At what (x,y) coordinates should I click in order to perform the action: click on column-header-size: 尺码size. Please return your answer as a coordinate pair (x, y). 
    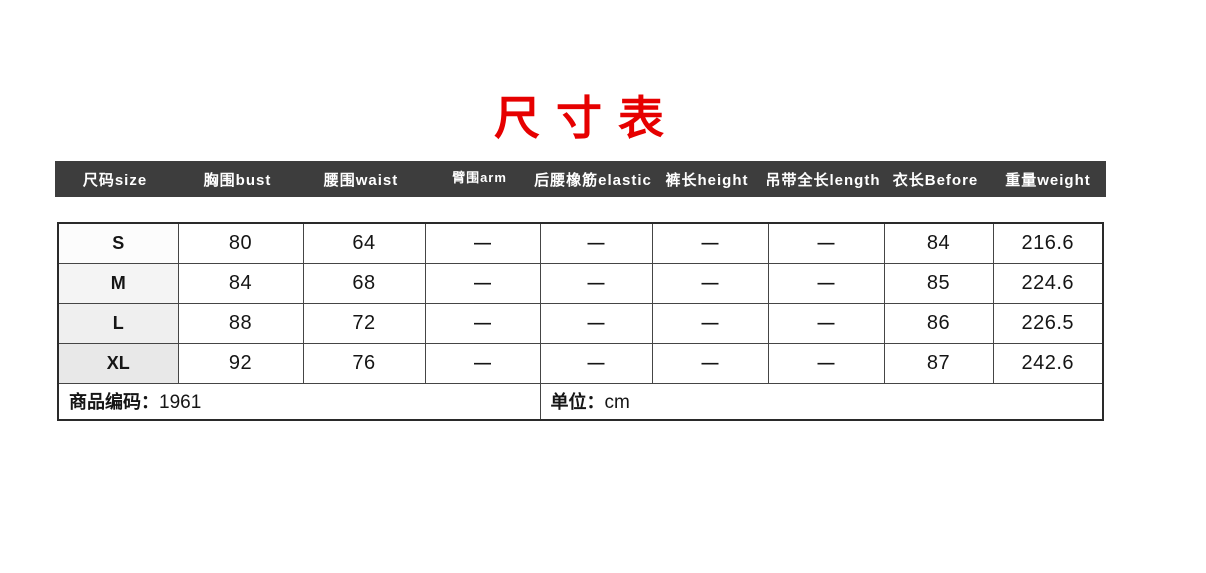
    Looking at the image, I should click on (115, 180).